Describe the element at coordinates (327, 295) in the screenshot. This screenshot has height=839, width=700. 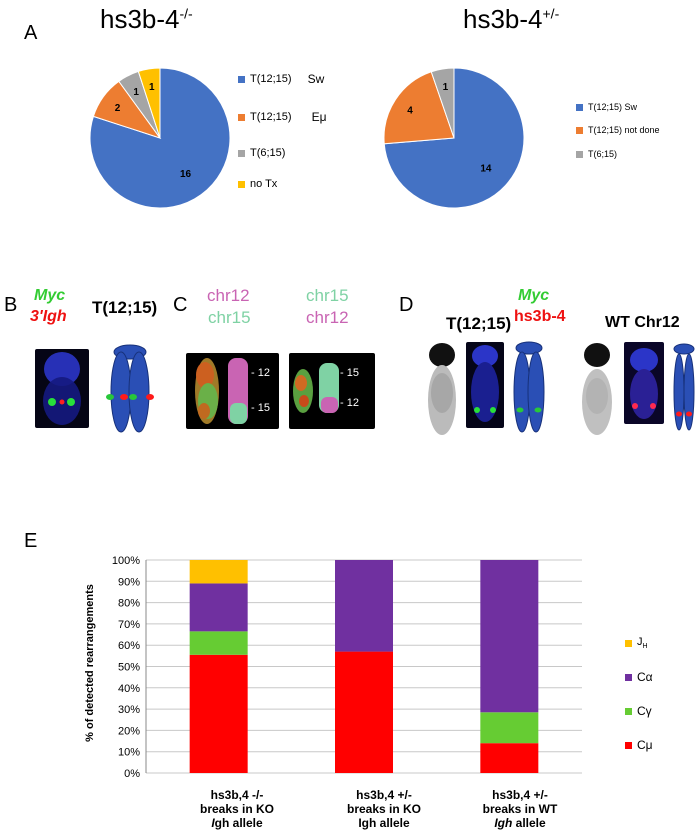
I see `panel-c-right-top-label: chr15` at that location.